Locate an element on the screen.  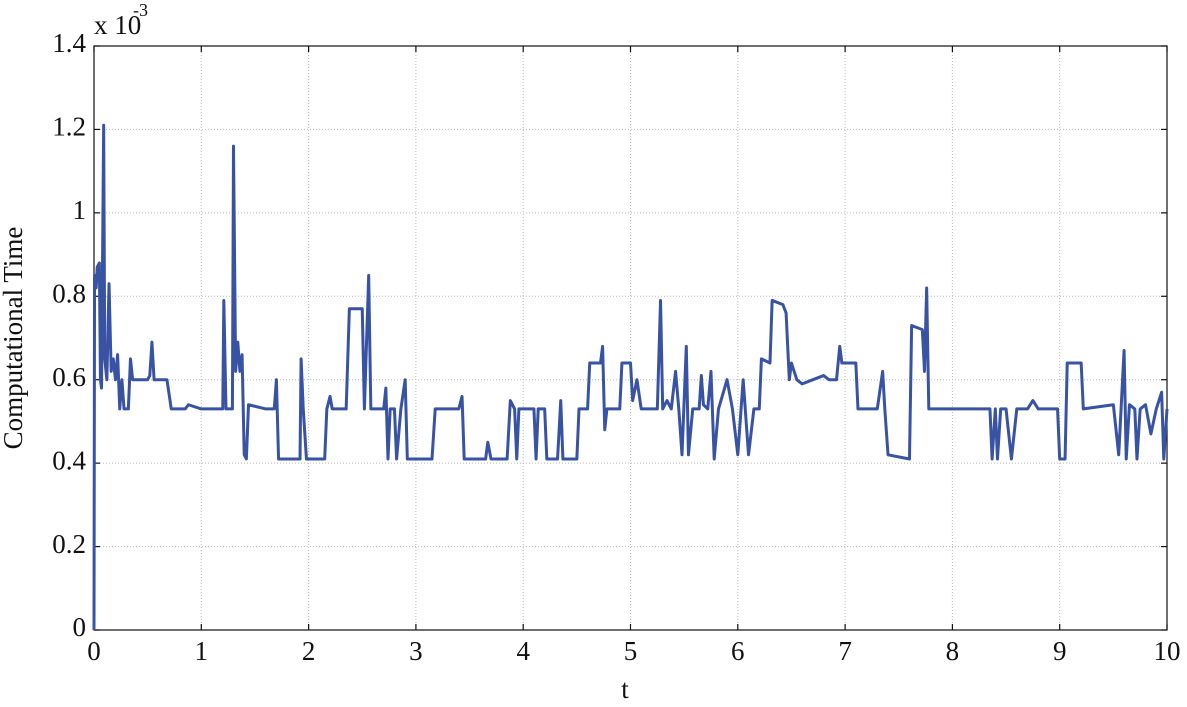
y-tick-label: 1.2 is located at coordinates (69, 127).